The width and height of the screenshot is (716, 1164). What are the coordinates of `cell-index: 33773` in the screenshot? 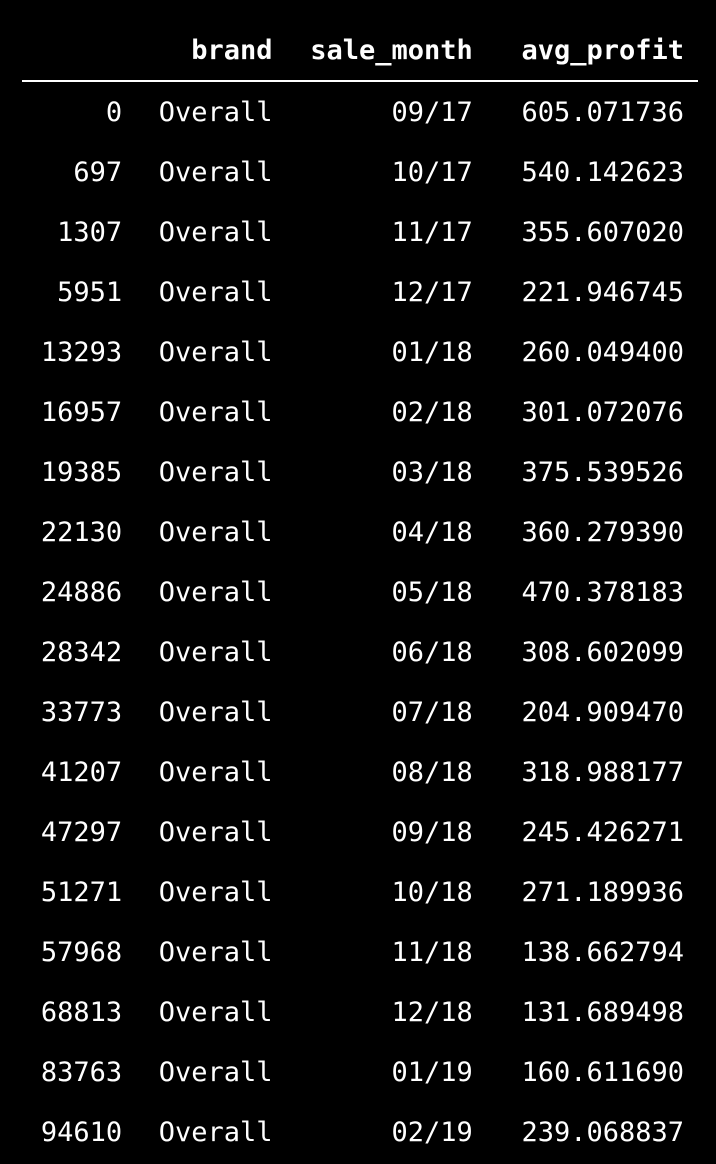 It's located at (81, 712).